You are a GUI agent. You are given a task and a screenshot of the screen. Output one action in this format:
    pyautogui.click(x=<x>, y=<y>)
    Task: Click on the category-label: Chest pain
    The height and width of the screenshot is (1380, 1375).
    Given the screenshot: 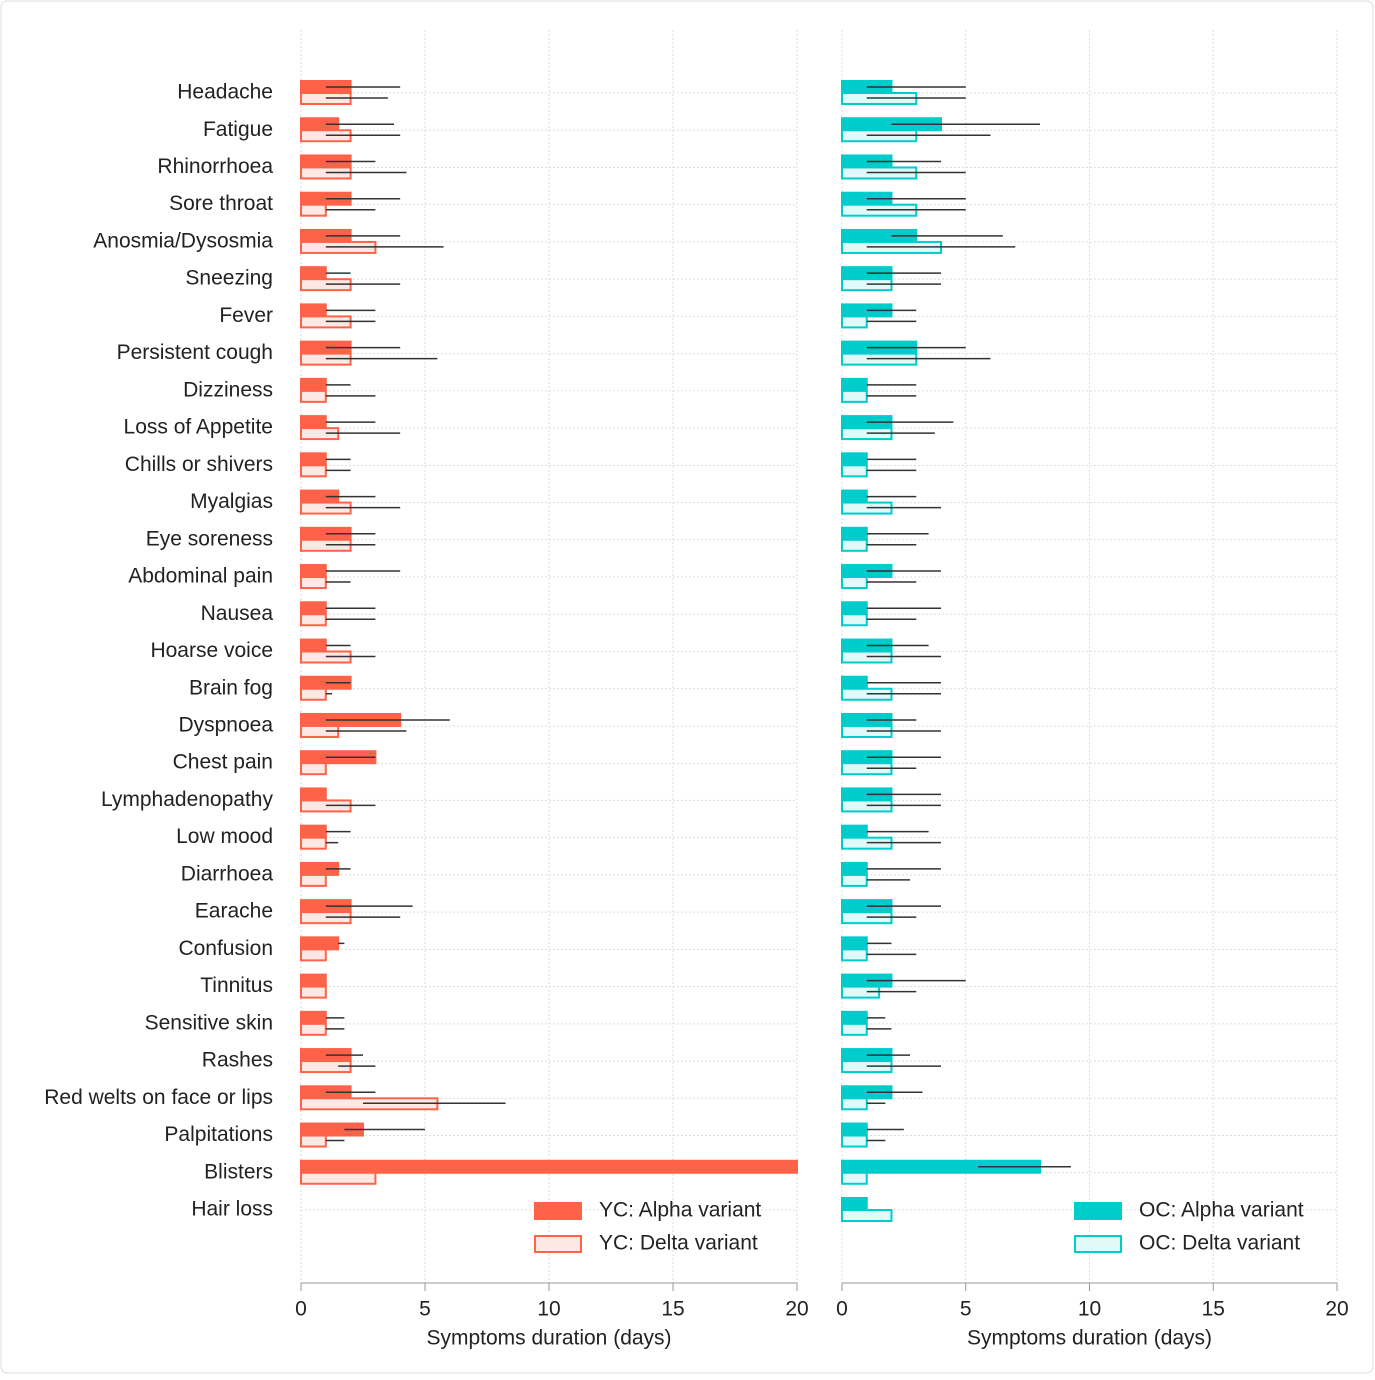 What is the action you would take?
    pyautogui.click(x=223, y=762)
    